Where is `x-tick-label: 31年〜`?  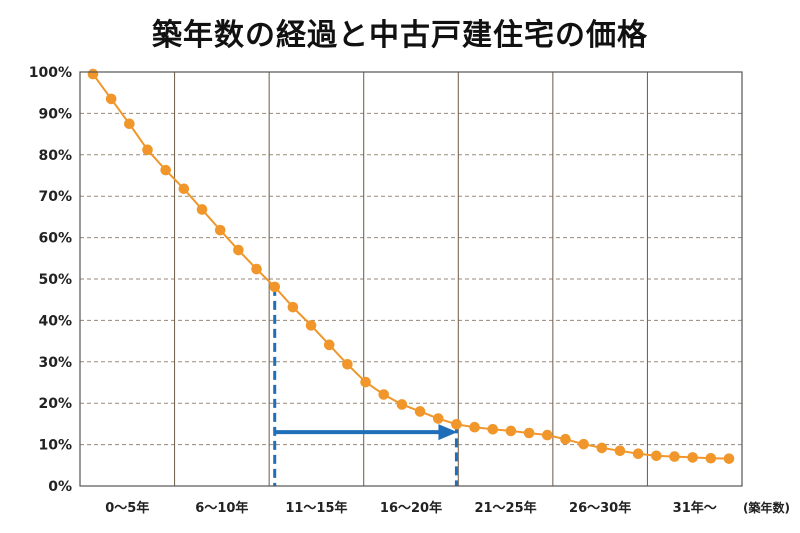
x-tick-label: 31年〜 is located at coordinates (695, 508).